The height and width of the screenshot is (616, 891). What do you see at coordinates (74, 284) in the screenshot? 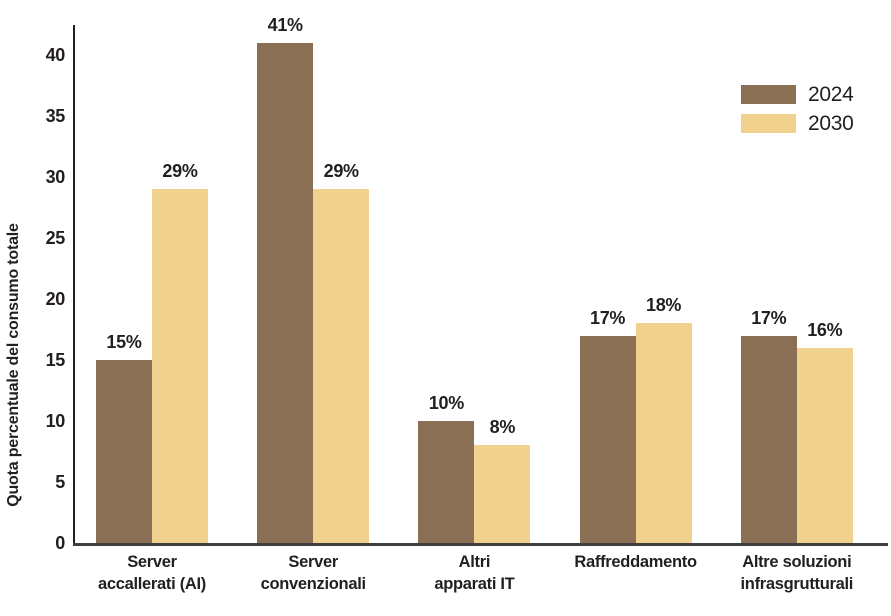
I see `y-axis-line` at bounding box center [74, 284].